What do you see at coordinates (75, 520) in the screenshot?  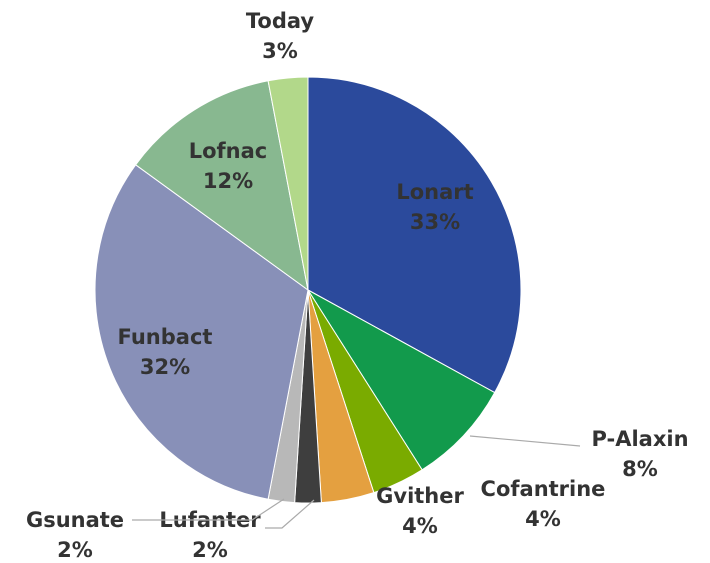 I see `slice-label: Gsunate` at bounding box center [75, 520].